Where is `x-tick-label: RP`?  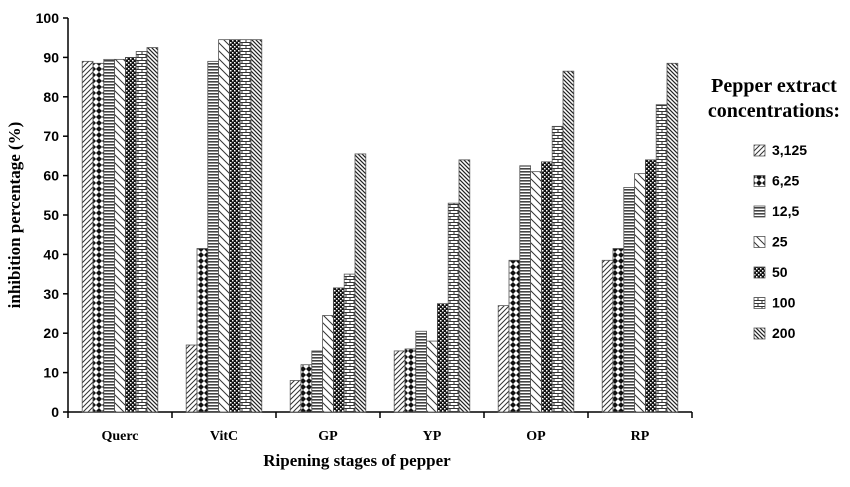 x-tick-label: RP is located at coordinates (640, 436).